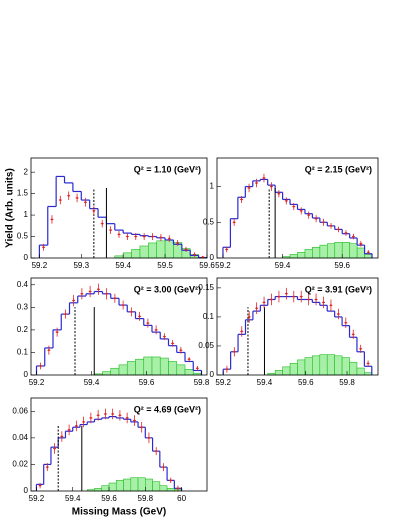  Describe the element at coordinates (20, 410) in the screenshot. I see `y-tick-label: 0.06` at that location.